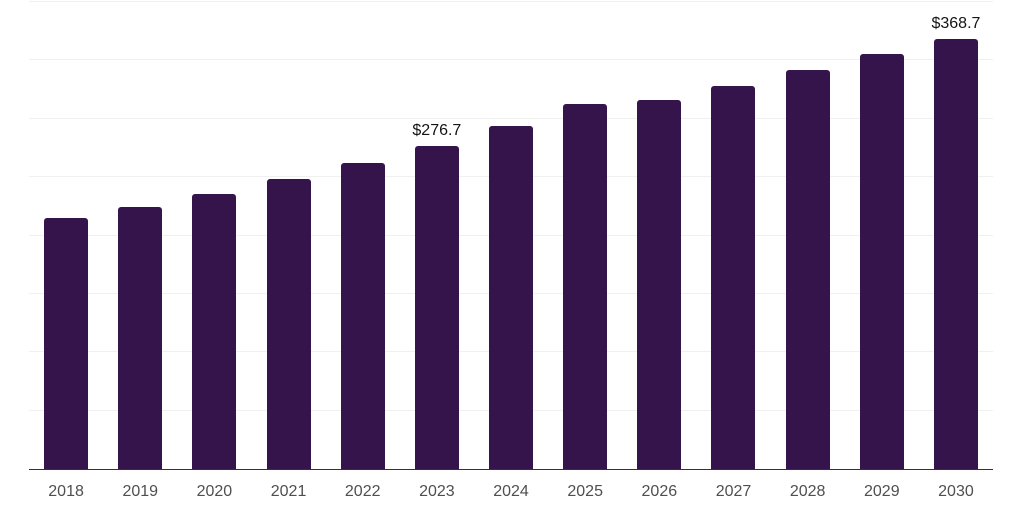  I want to click on bar-2029, so click(881, 261).